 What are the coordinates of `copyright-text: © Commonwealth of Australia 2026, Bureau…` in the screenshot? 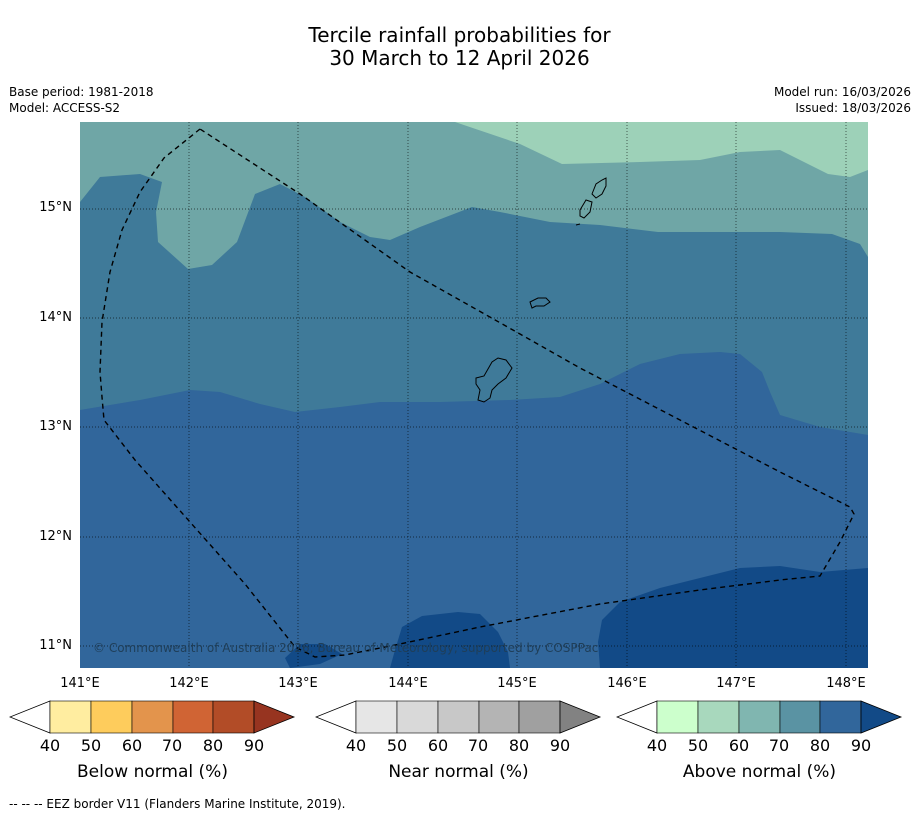 It's located at (346, 648).